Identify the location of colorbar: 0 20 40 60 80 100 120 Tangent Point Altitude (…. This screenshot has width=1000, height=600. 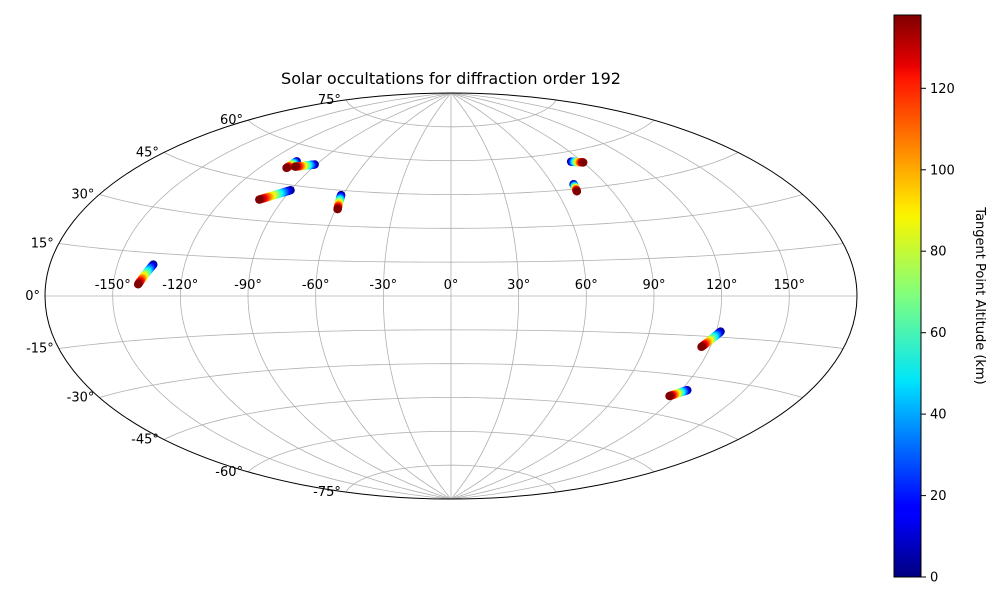
(940, 300).